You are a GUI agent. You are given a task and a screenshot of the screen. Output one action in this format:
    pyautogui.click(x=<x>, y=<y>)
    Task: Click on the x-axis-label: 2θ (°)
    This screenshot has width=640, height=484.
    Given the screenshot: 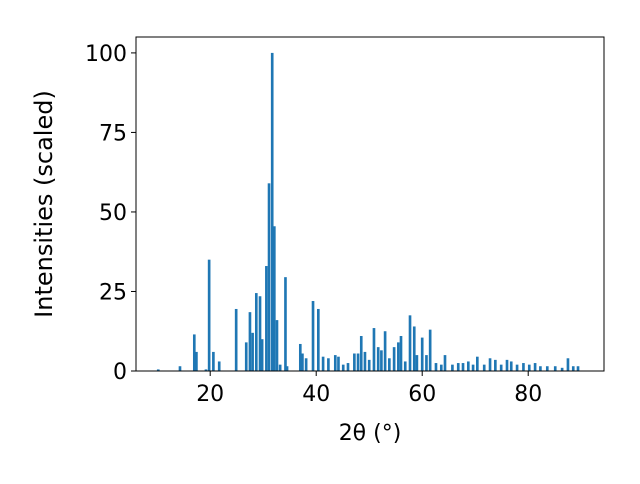 What is the action you would take?
    pyautogui.click(x=370, y=433)
    